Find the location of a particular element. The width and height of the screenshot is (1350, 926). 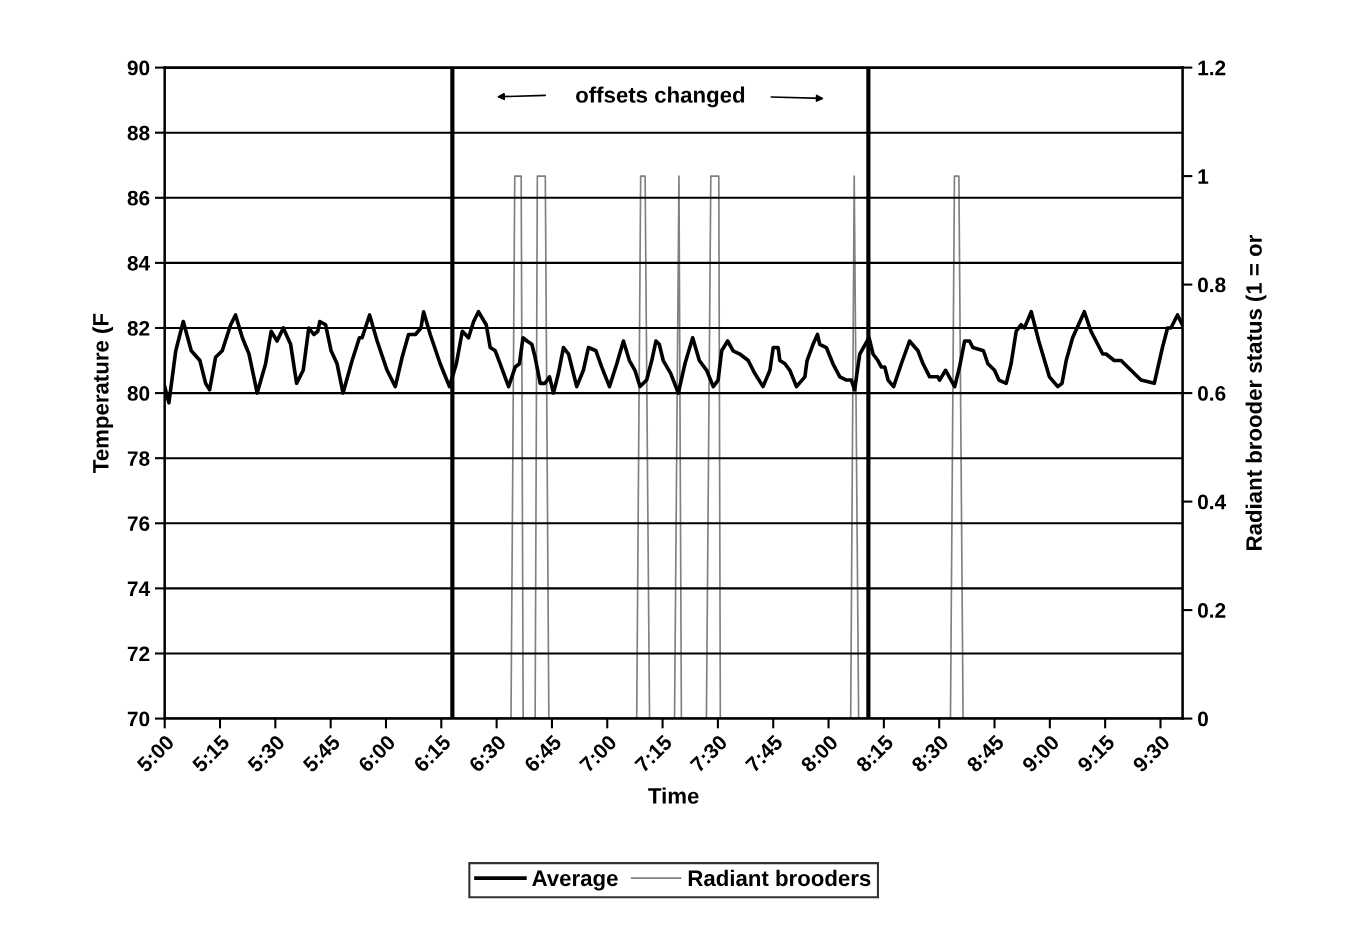

legend-label: Average is located at coordinates (575, 880).